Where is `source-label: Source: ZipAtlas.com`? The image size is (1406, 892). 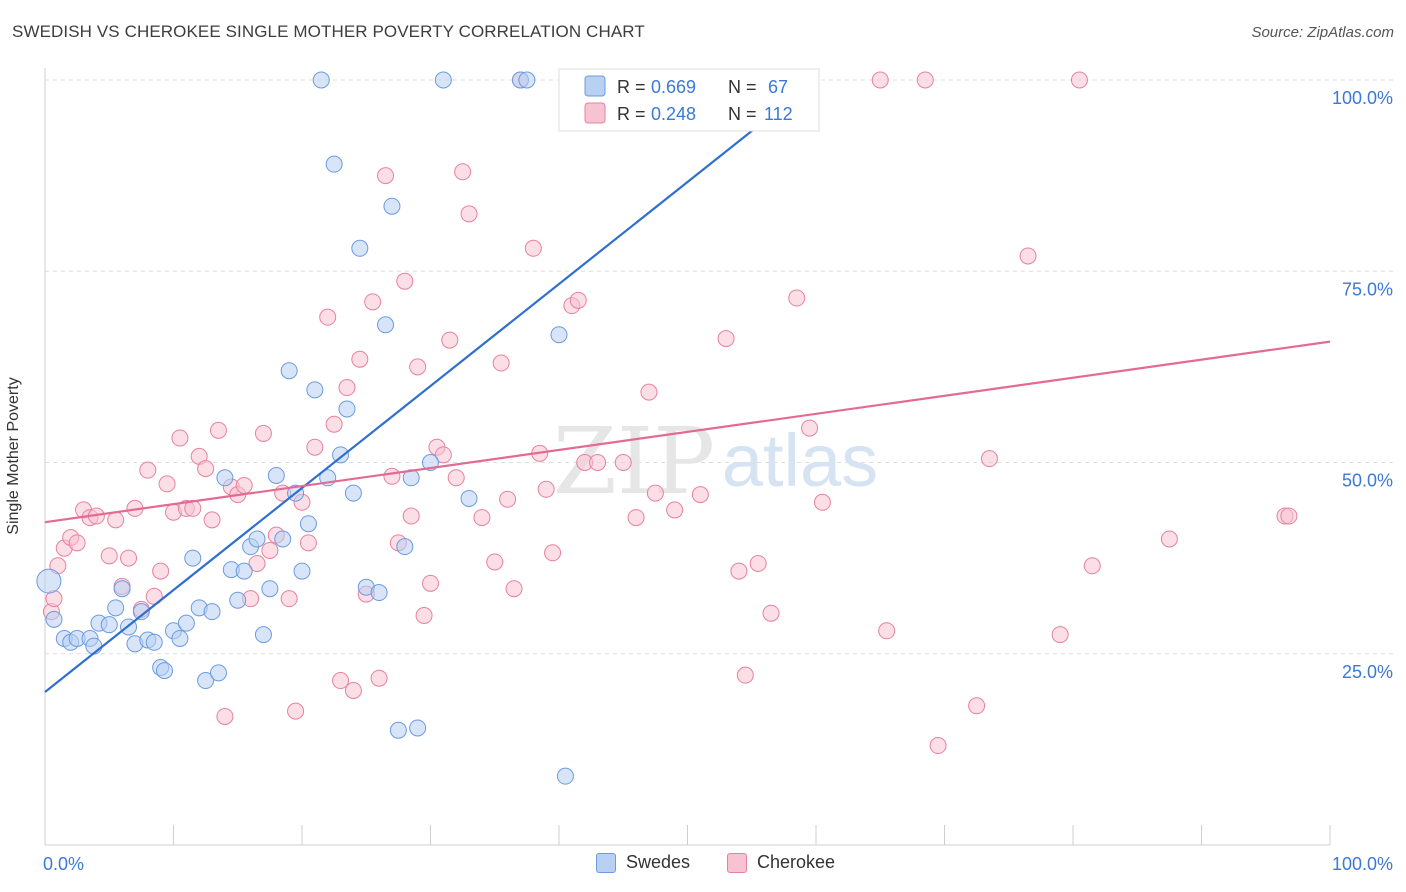
source-label: Source: ZipAtlas.com is located at coordinates (1322, 32).